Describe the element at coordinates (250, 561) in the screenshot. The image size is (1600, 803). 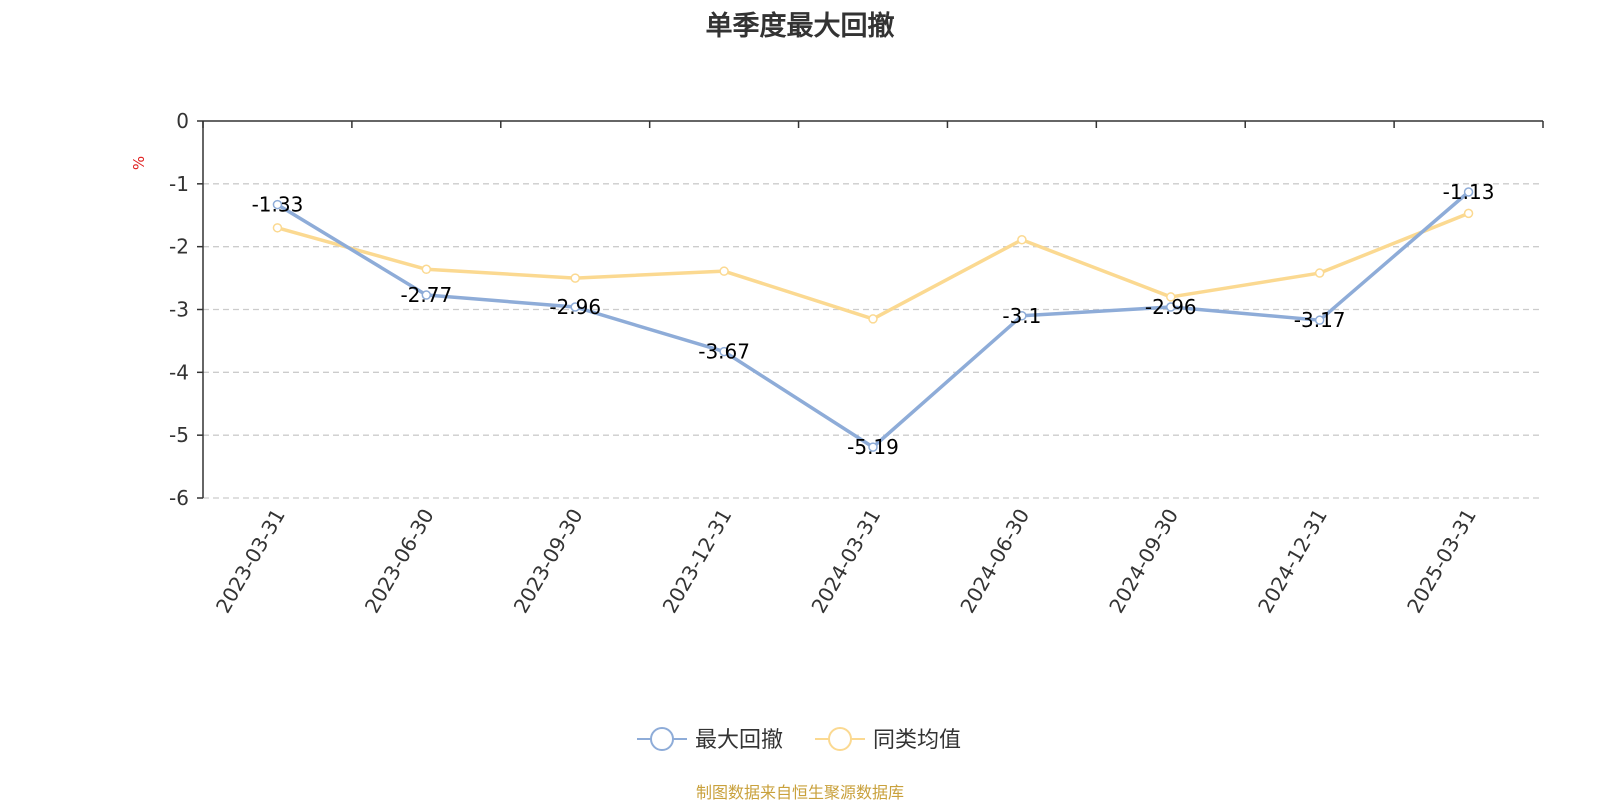
I see `x-tick-label: 2023-03-31` at that location.